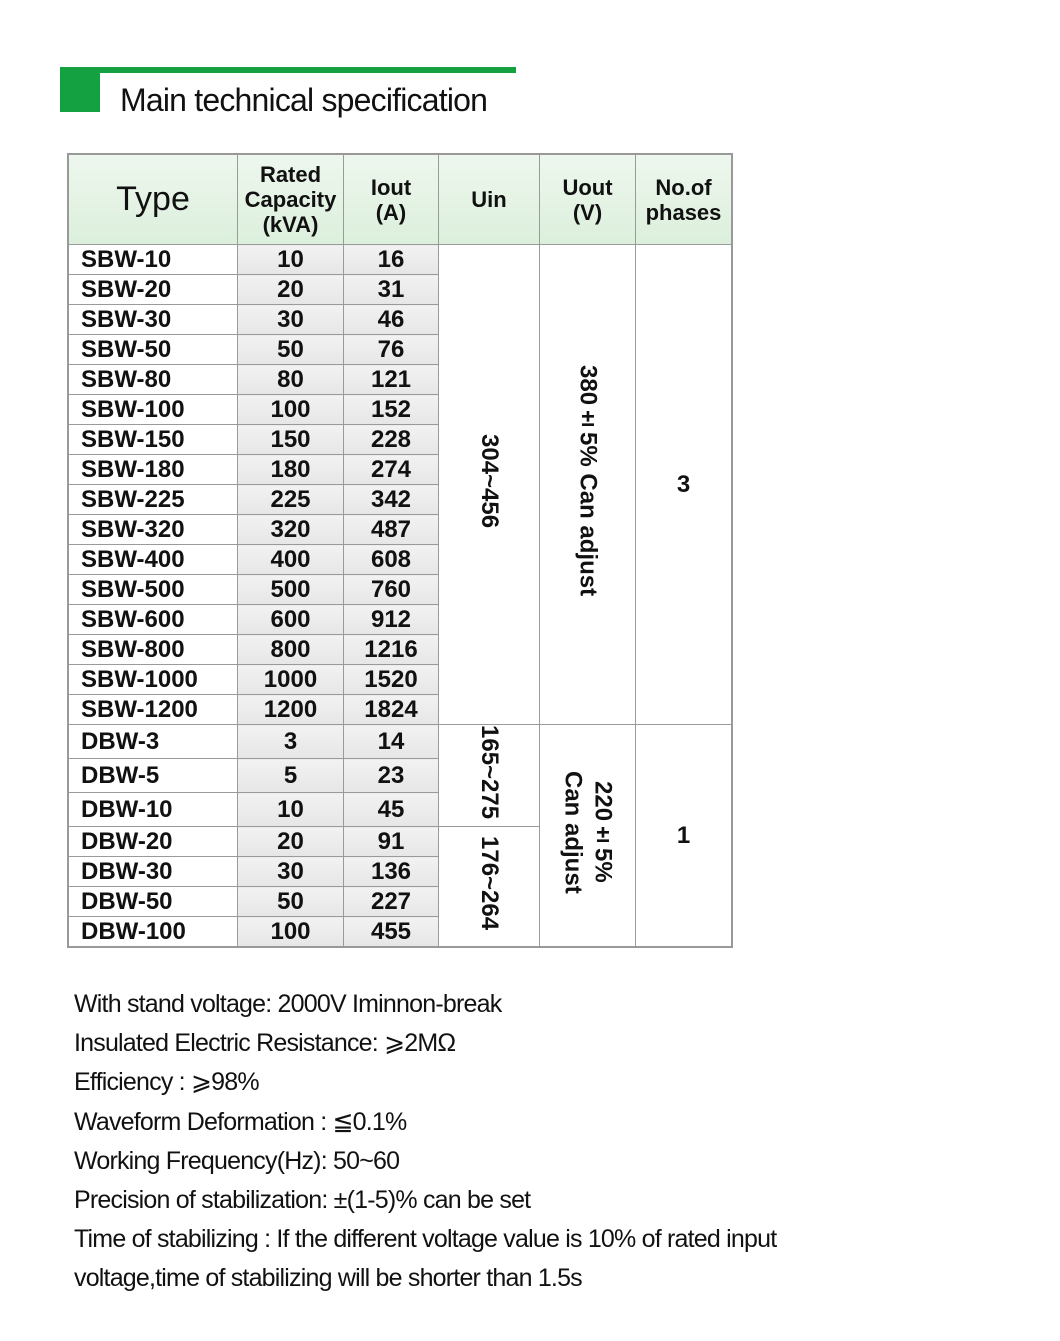 The image size is (1060, 1341). I want to click on title-accent-bar, so click(288, 70).